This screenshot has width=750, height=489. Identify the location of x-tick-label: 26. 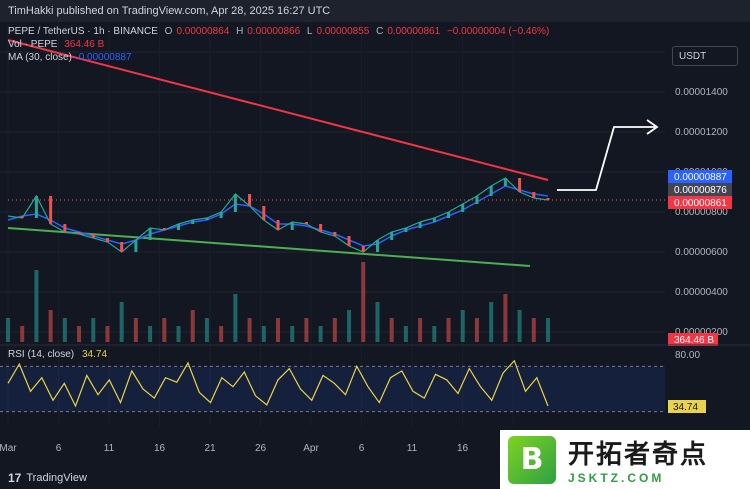
(261, 448).